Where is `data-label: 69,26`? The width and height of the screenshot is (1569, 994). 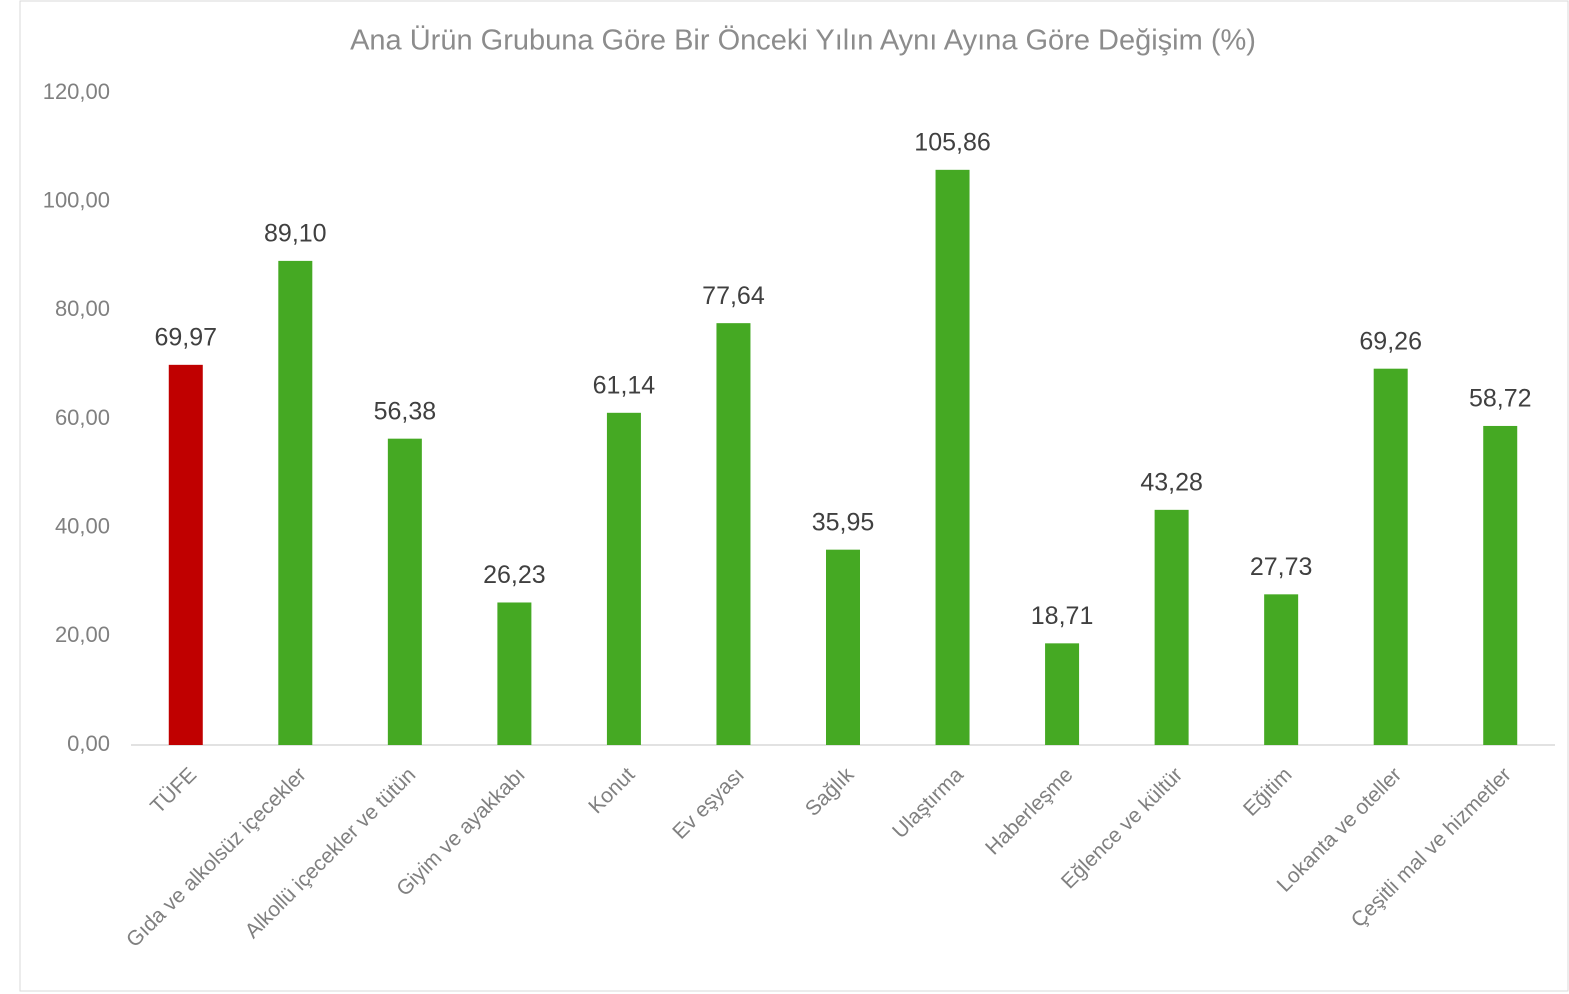 data-label: 69,26 is located at coordinates (1390, 341).